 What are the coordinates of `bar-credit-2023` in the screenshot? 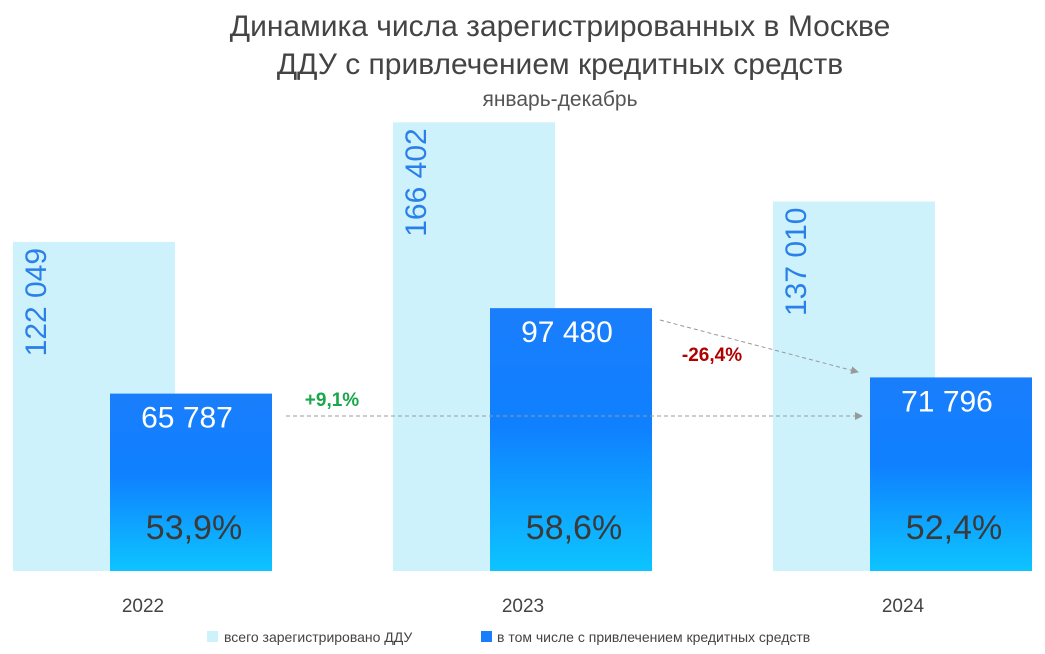 It's located at (571, 439).